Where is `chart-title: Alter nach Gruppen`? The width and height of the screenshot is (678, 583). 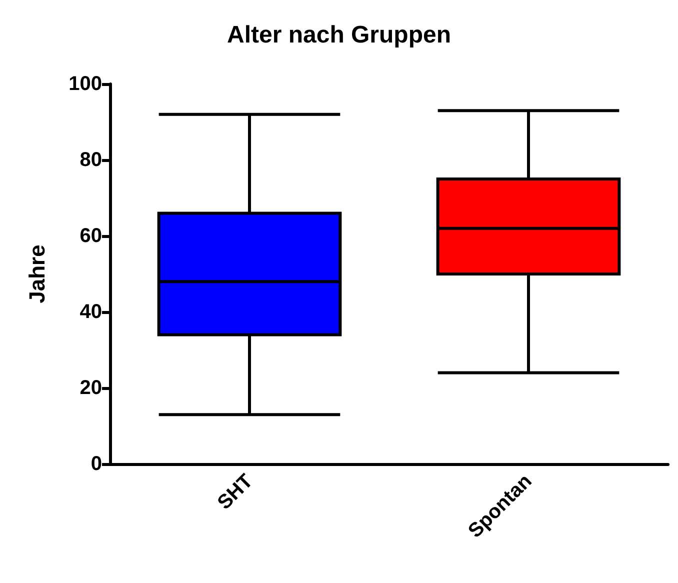 chart-title: Alter nach Gruppen is located at coordinates (339, 35).